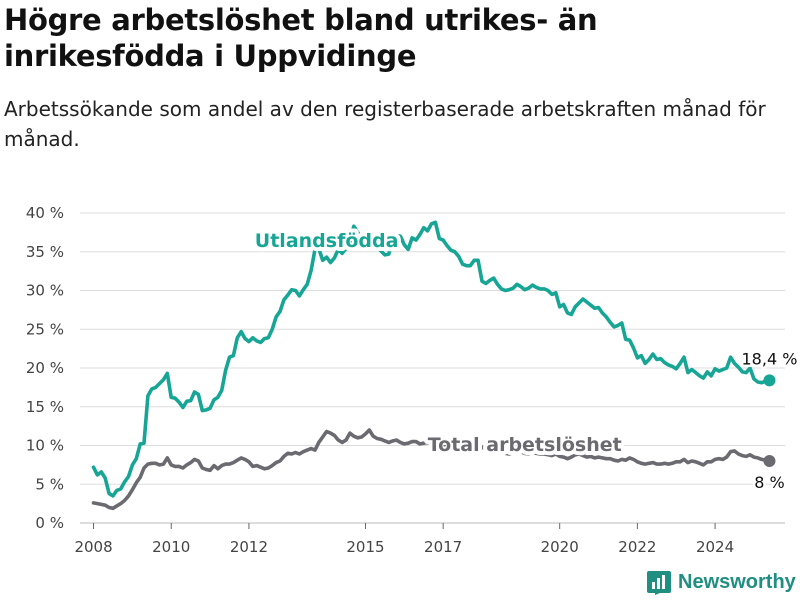  I want to click on end-point-total-arbetsloshet, so click(769, 461).